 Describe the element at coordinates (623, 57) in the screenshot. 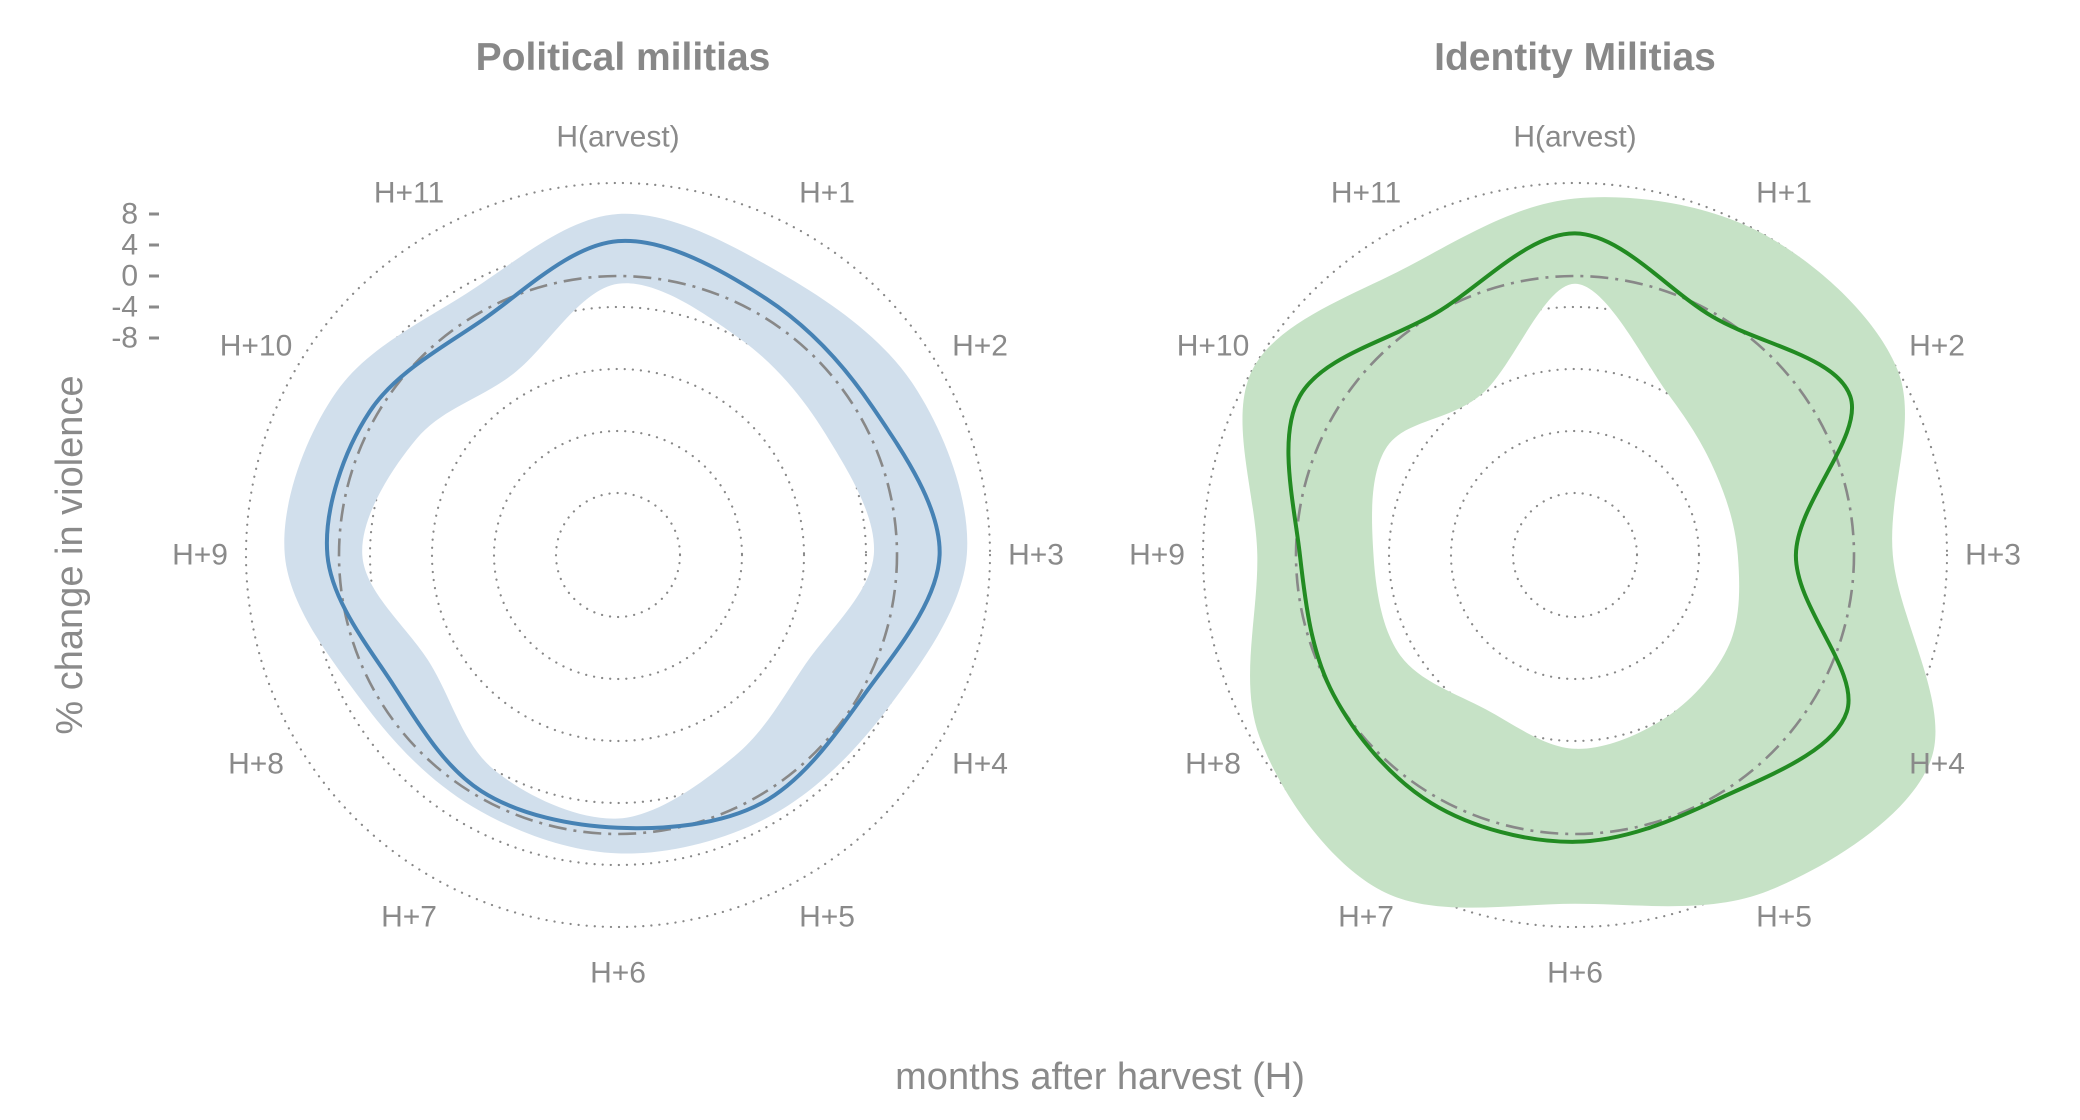

I see `panel-title-political: Political militias` at that location.